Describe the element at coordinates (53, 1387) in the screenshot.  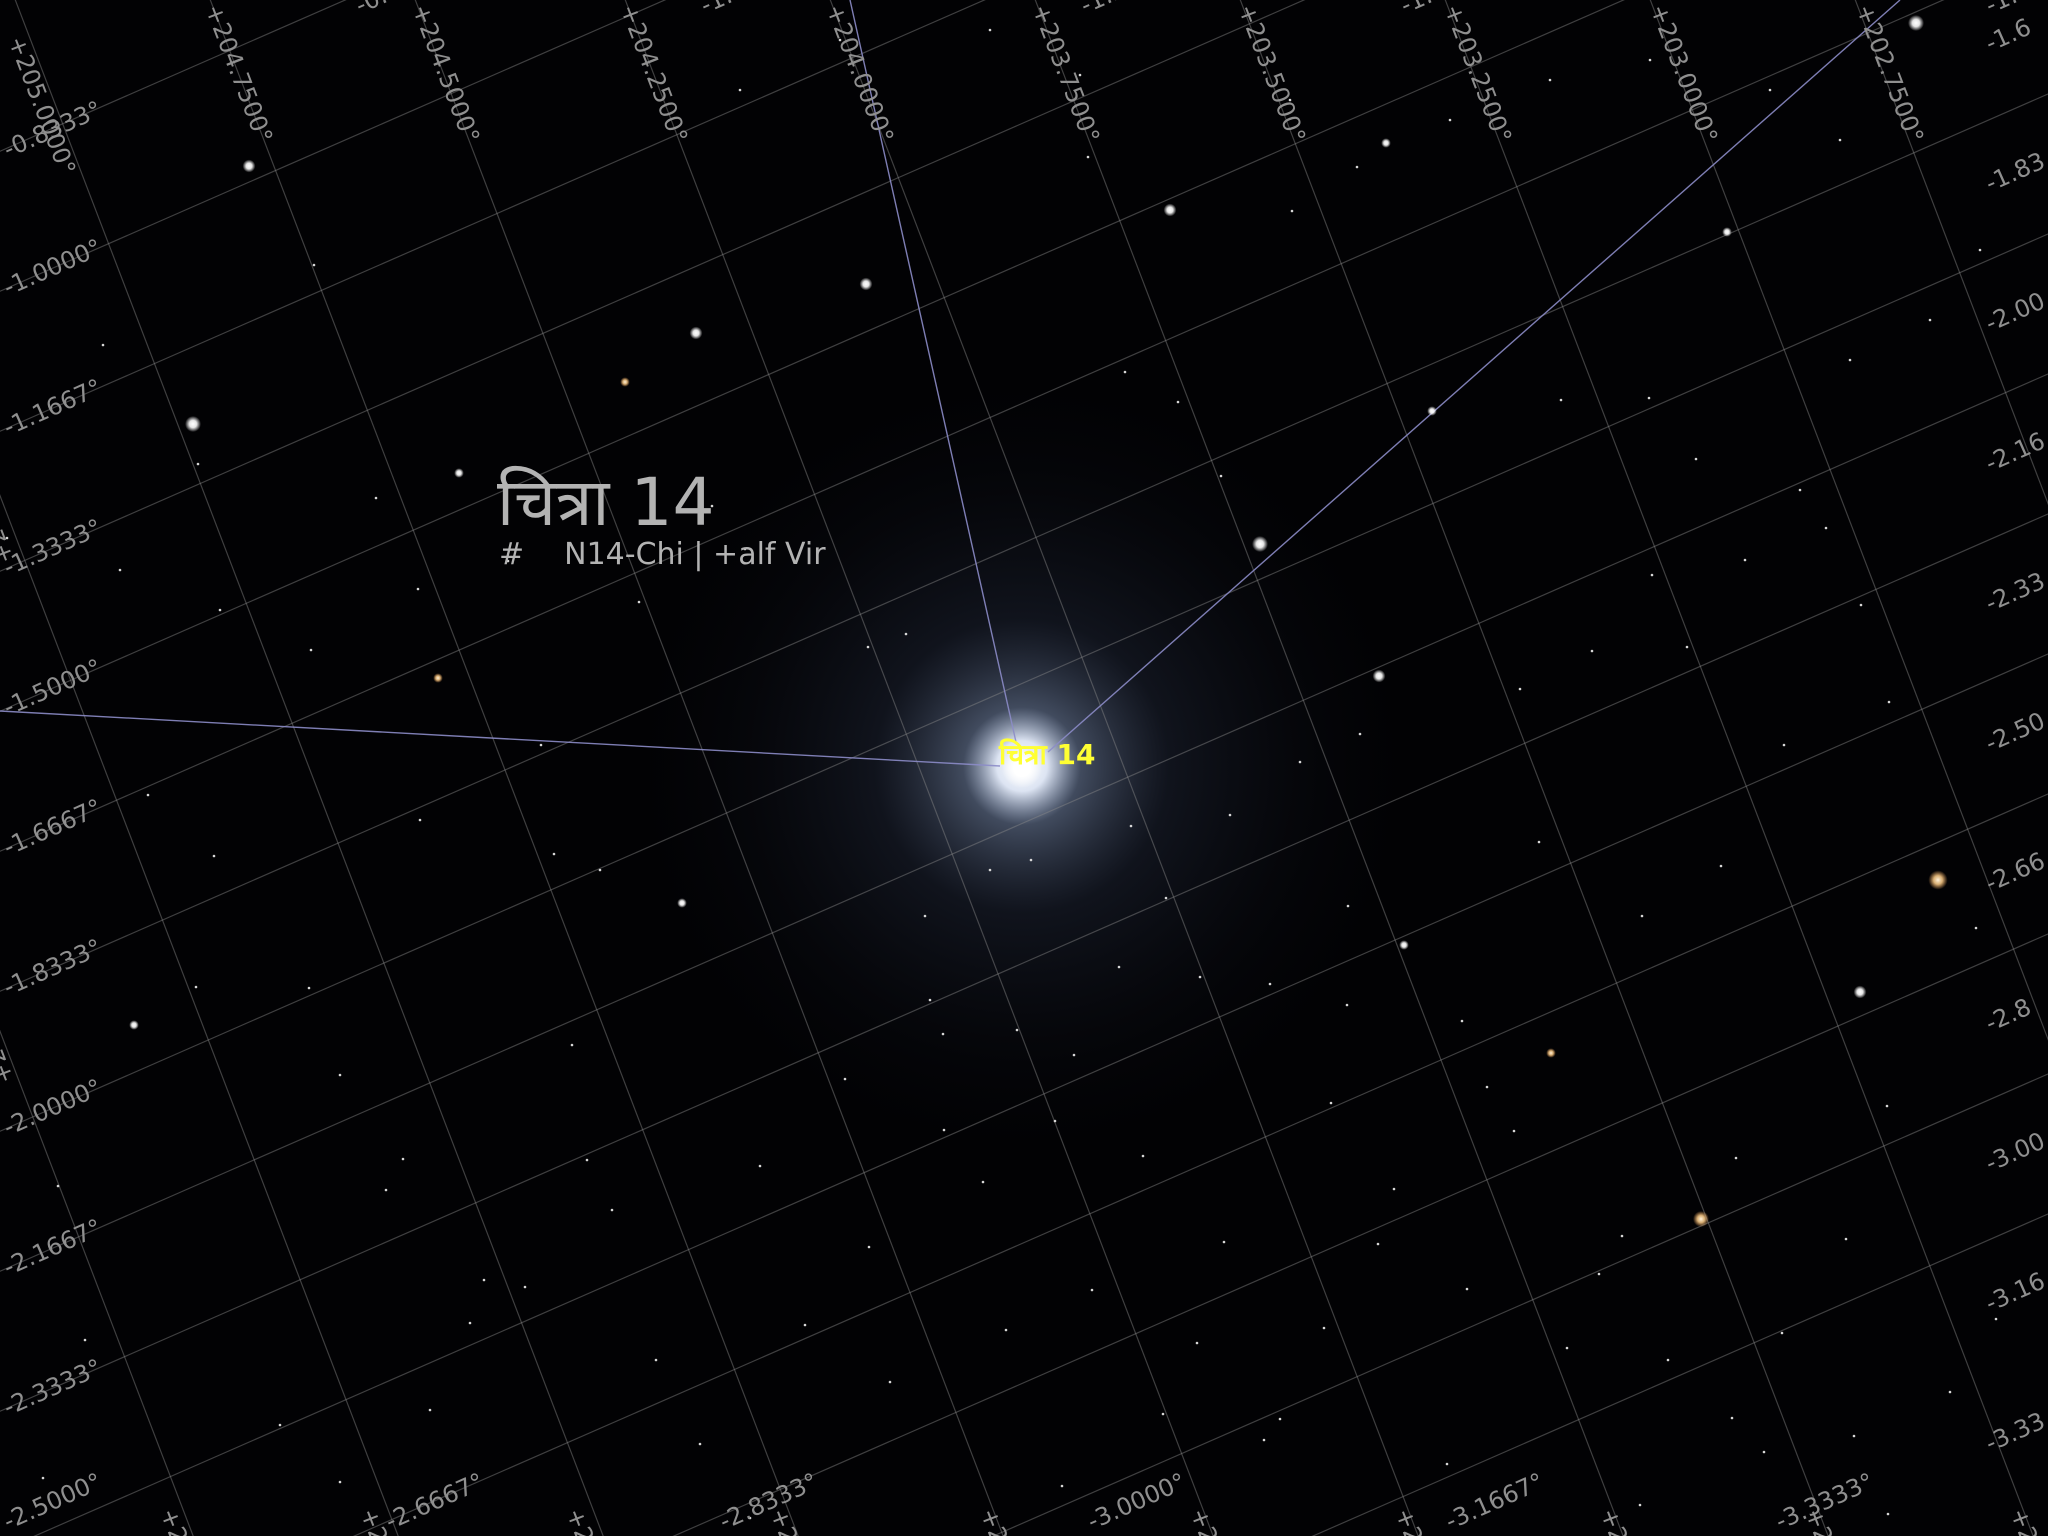
I see `grid-label-latitude: -2.3333°` at that location.